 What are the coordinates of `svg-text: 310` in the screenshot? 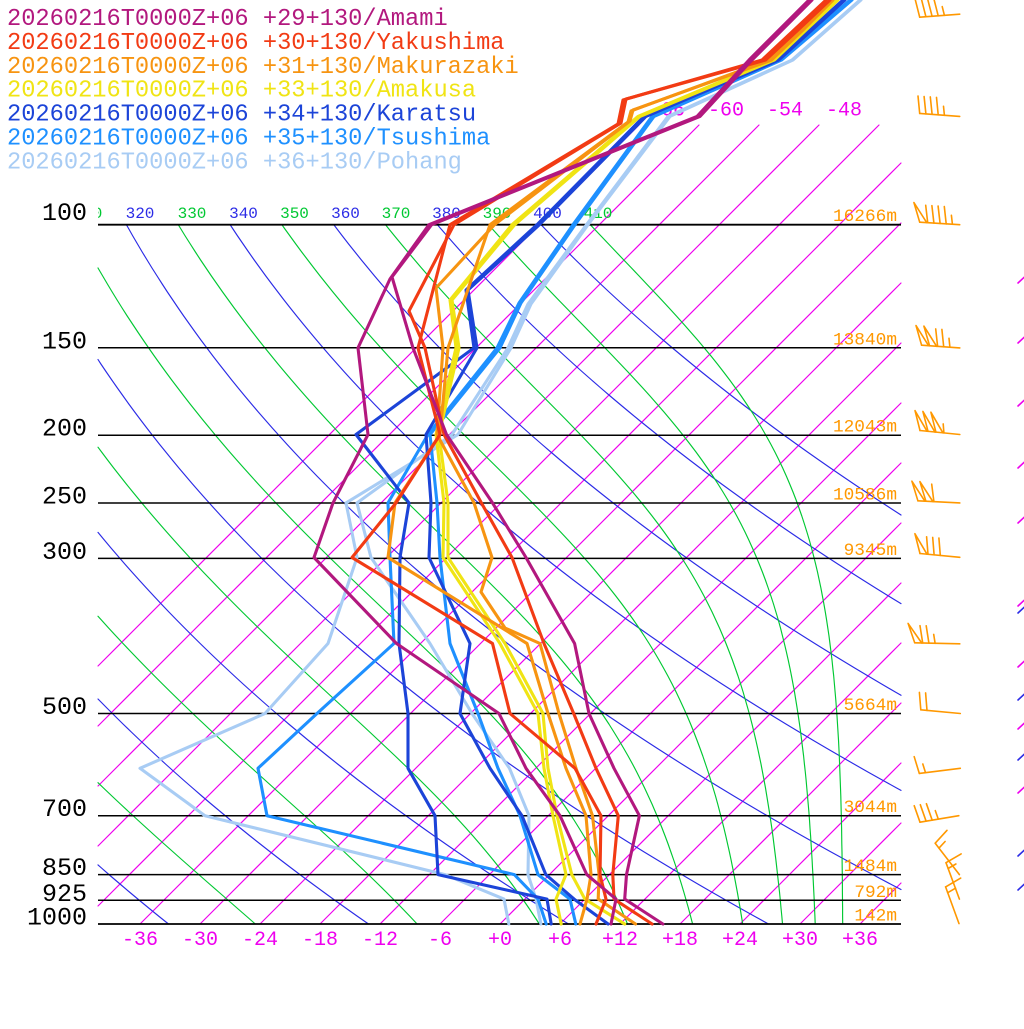 It's located at (88, 214).